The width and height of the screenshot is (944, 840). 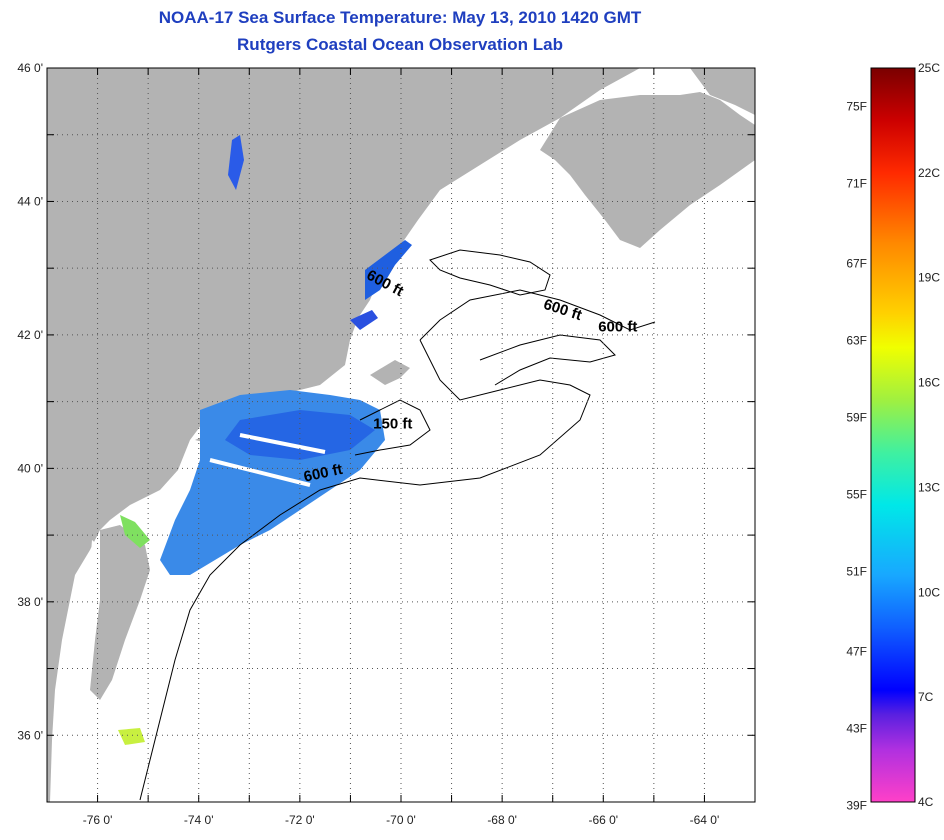 What do you see at coordinates (236, 162) in the screenshot?
I see `sst-patch-lake` at bounding box center [236, 162].